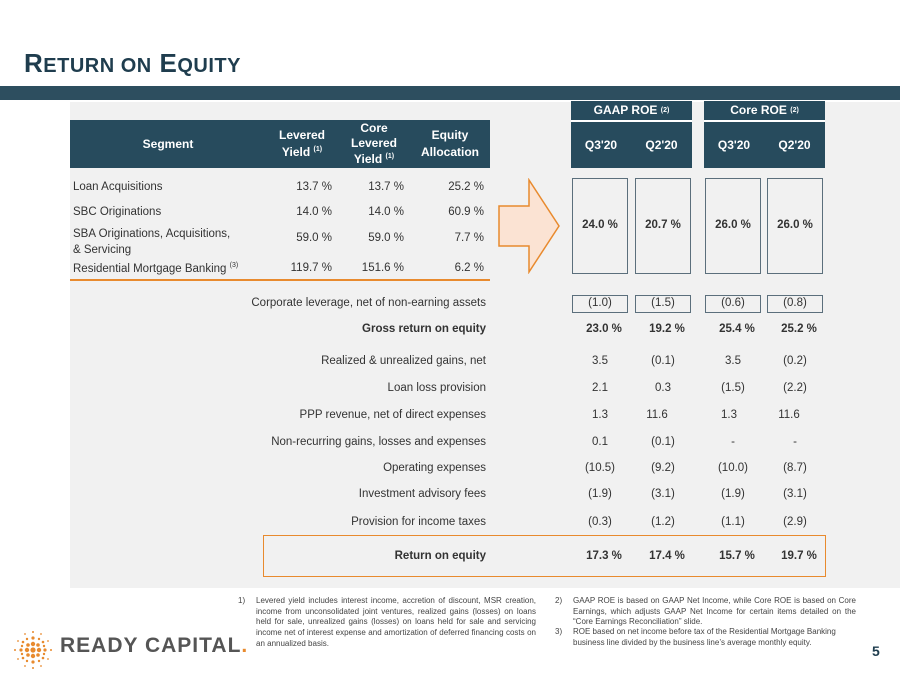 The image size is (900, 675). I want to click on row-value: 15.7 %, so click(737, 556).